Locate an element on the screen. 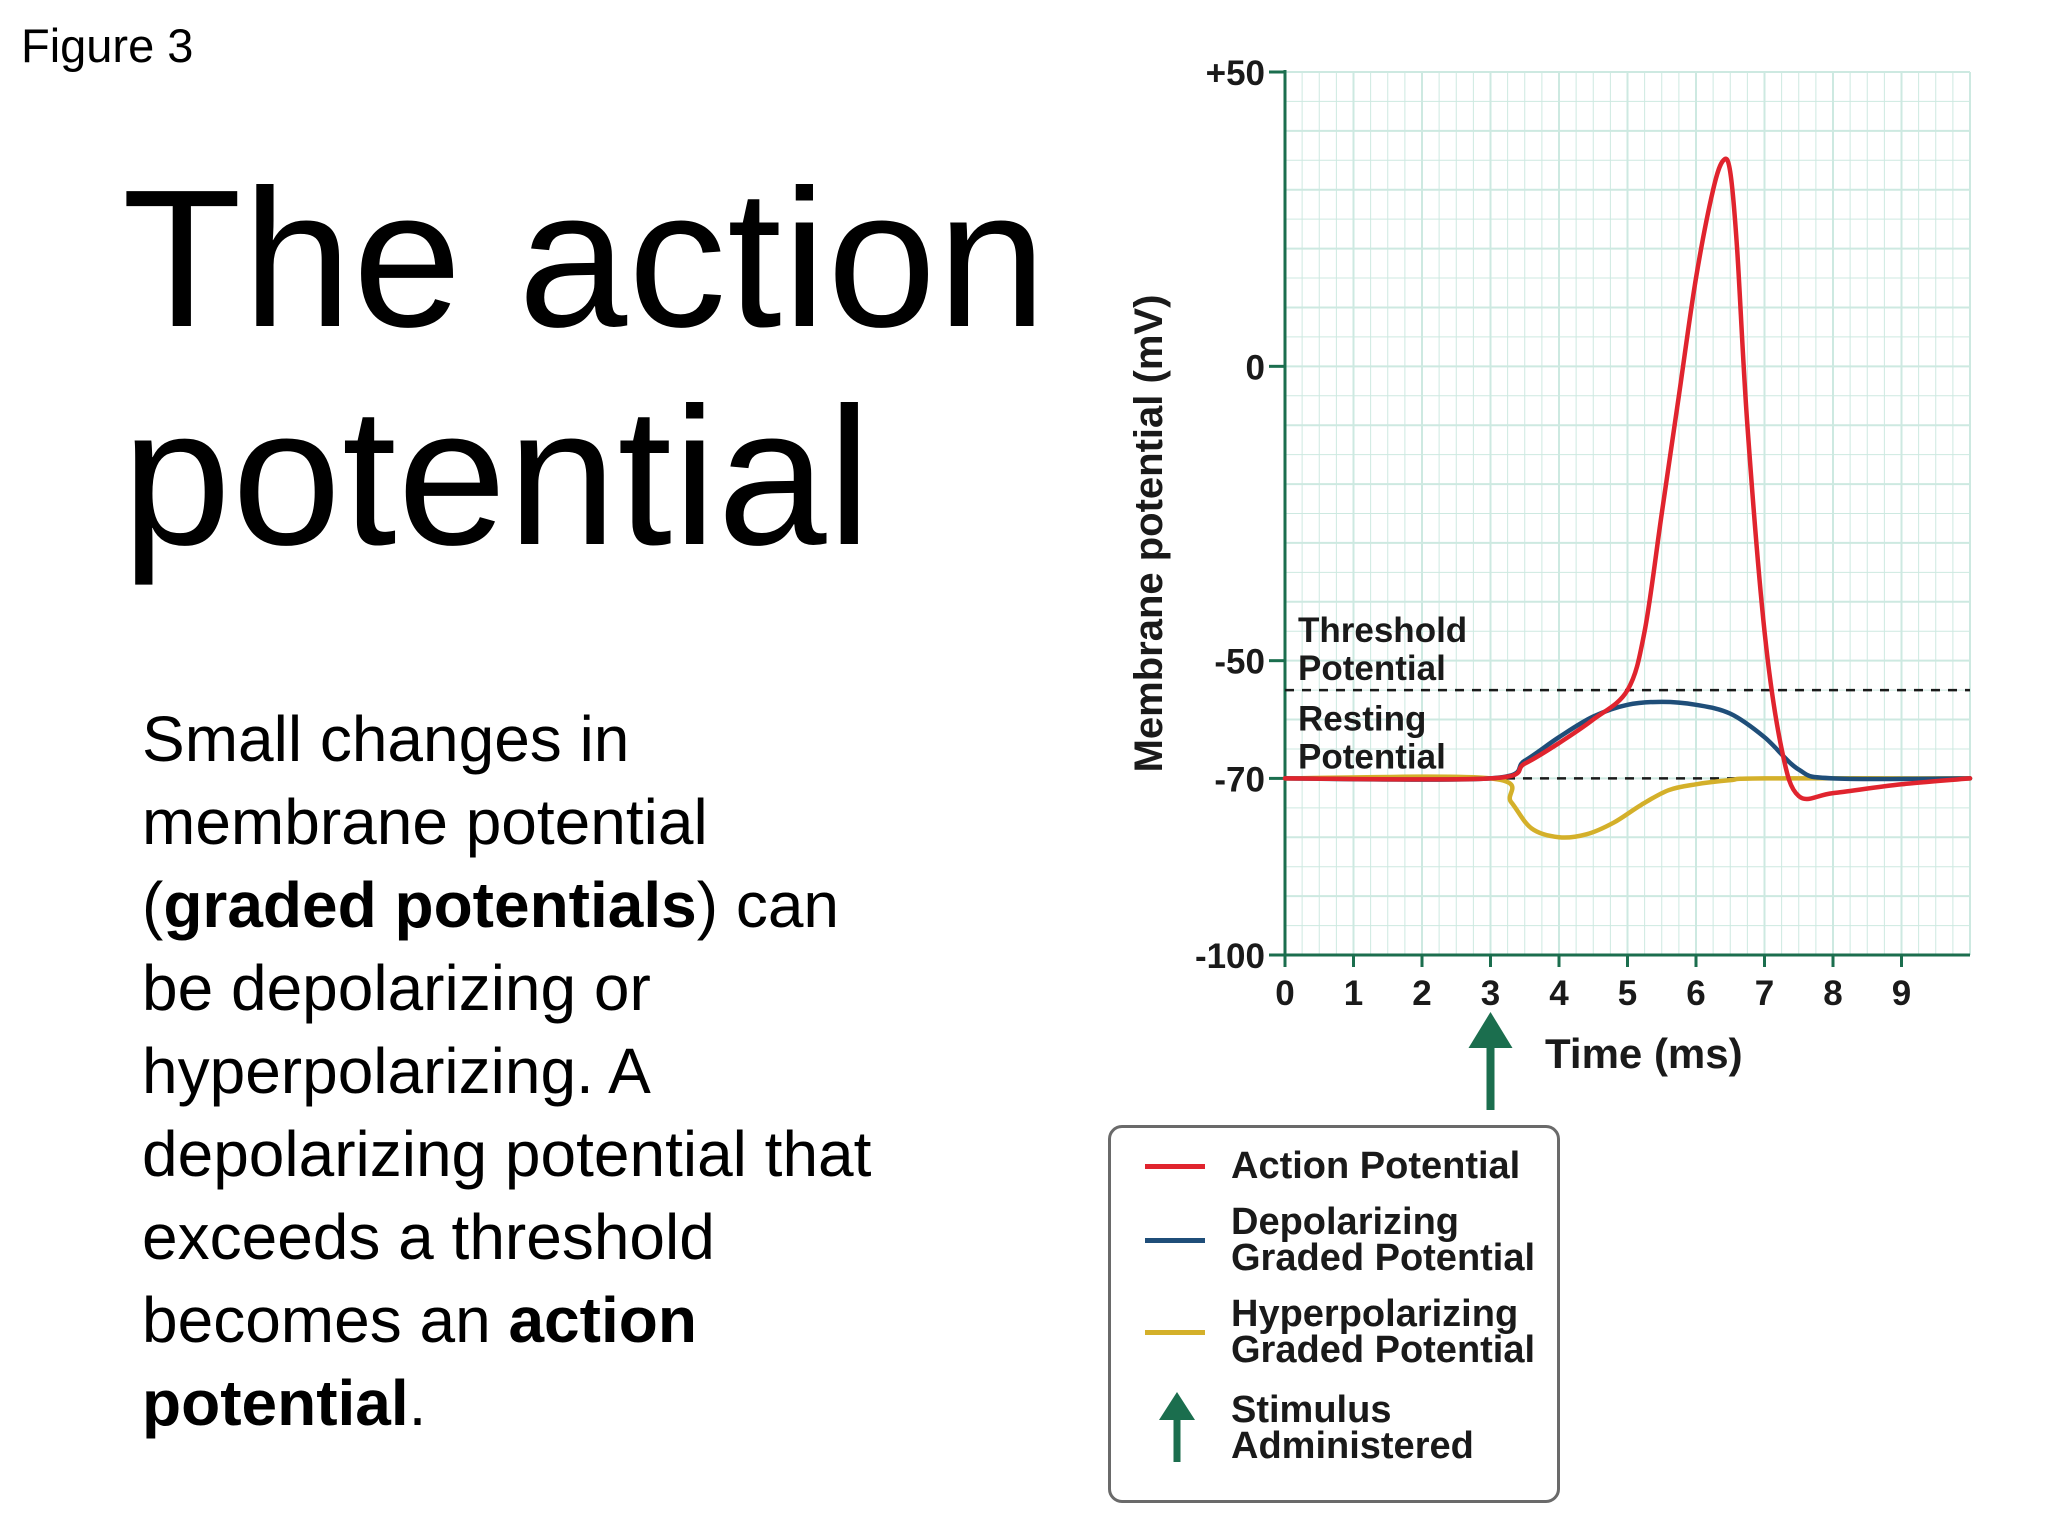 This screenshot has width=2048, height=1536. body-text-segment: ) can is located at coordinates (767, 905).